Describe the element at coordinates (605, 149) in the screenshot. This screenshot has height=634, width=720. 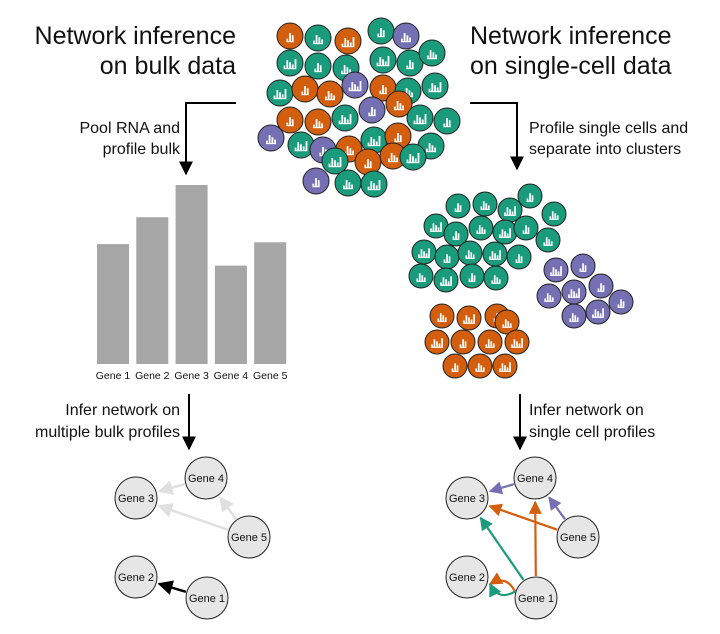
I see `sc-profile-label-line2: separate into clusters` at that location.